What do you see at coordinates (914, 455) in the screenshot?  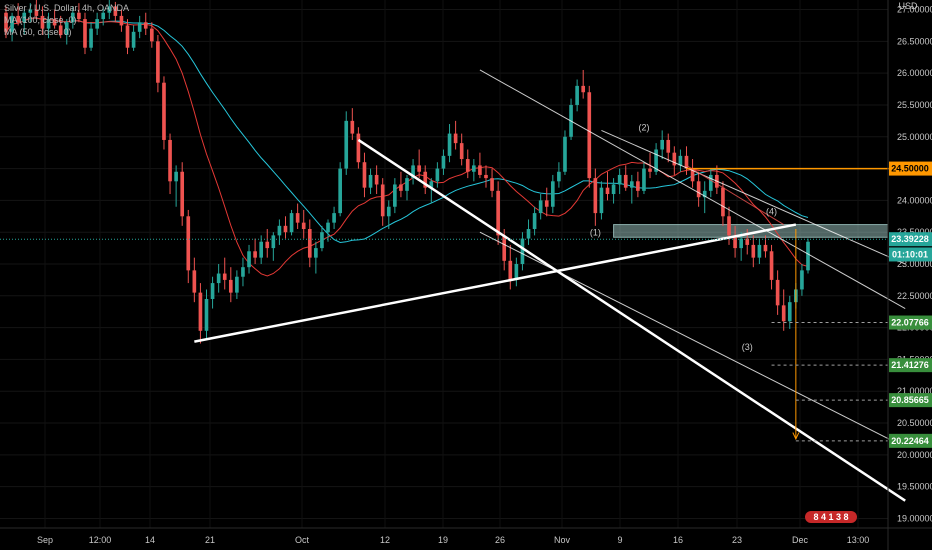 I see `y-tick-label: 20.00000` at bounding box center [914, 455].